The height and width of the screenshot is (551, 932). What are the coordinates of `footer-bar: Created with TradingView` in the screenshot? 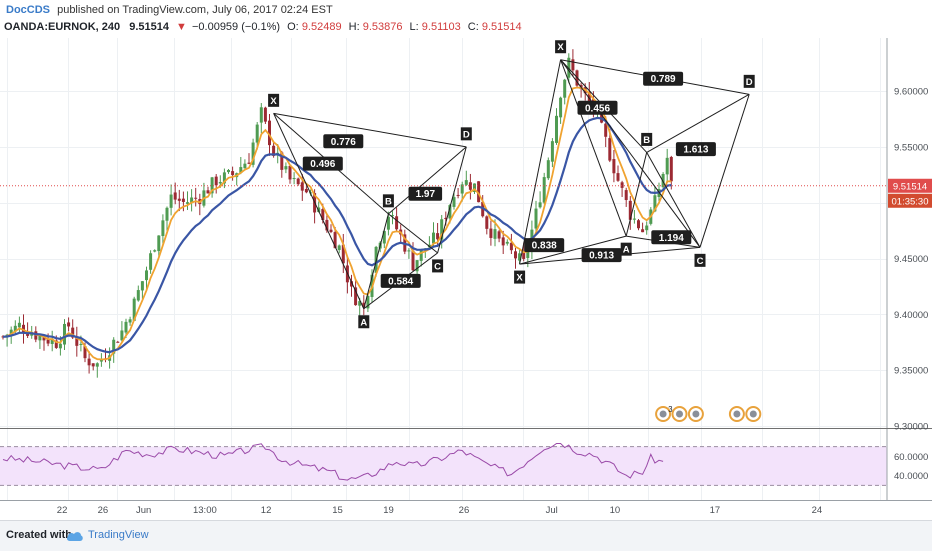 It's located at (466, 535).